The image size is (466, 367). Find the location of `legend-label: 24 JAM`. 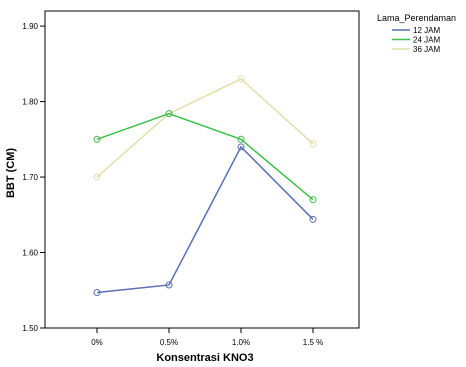

legend-label: 24 JAM is located at coordinates (426, 40).